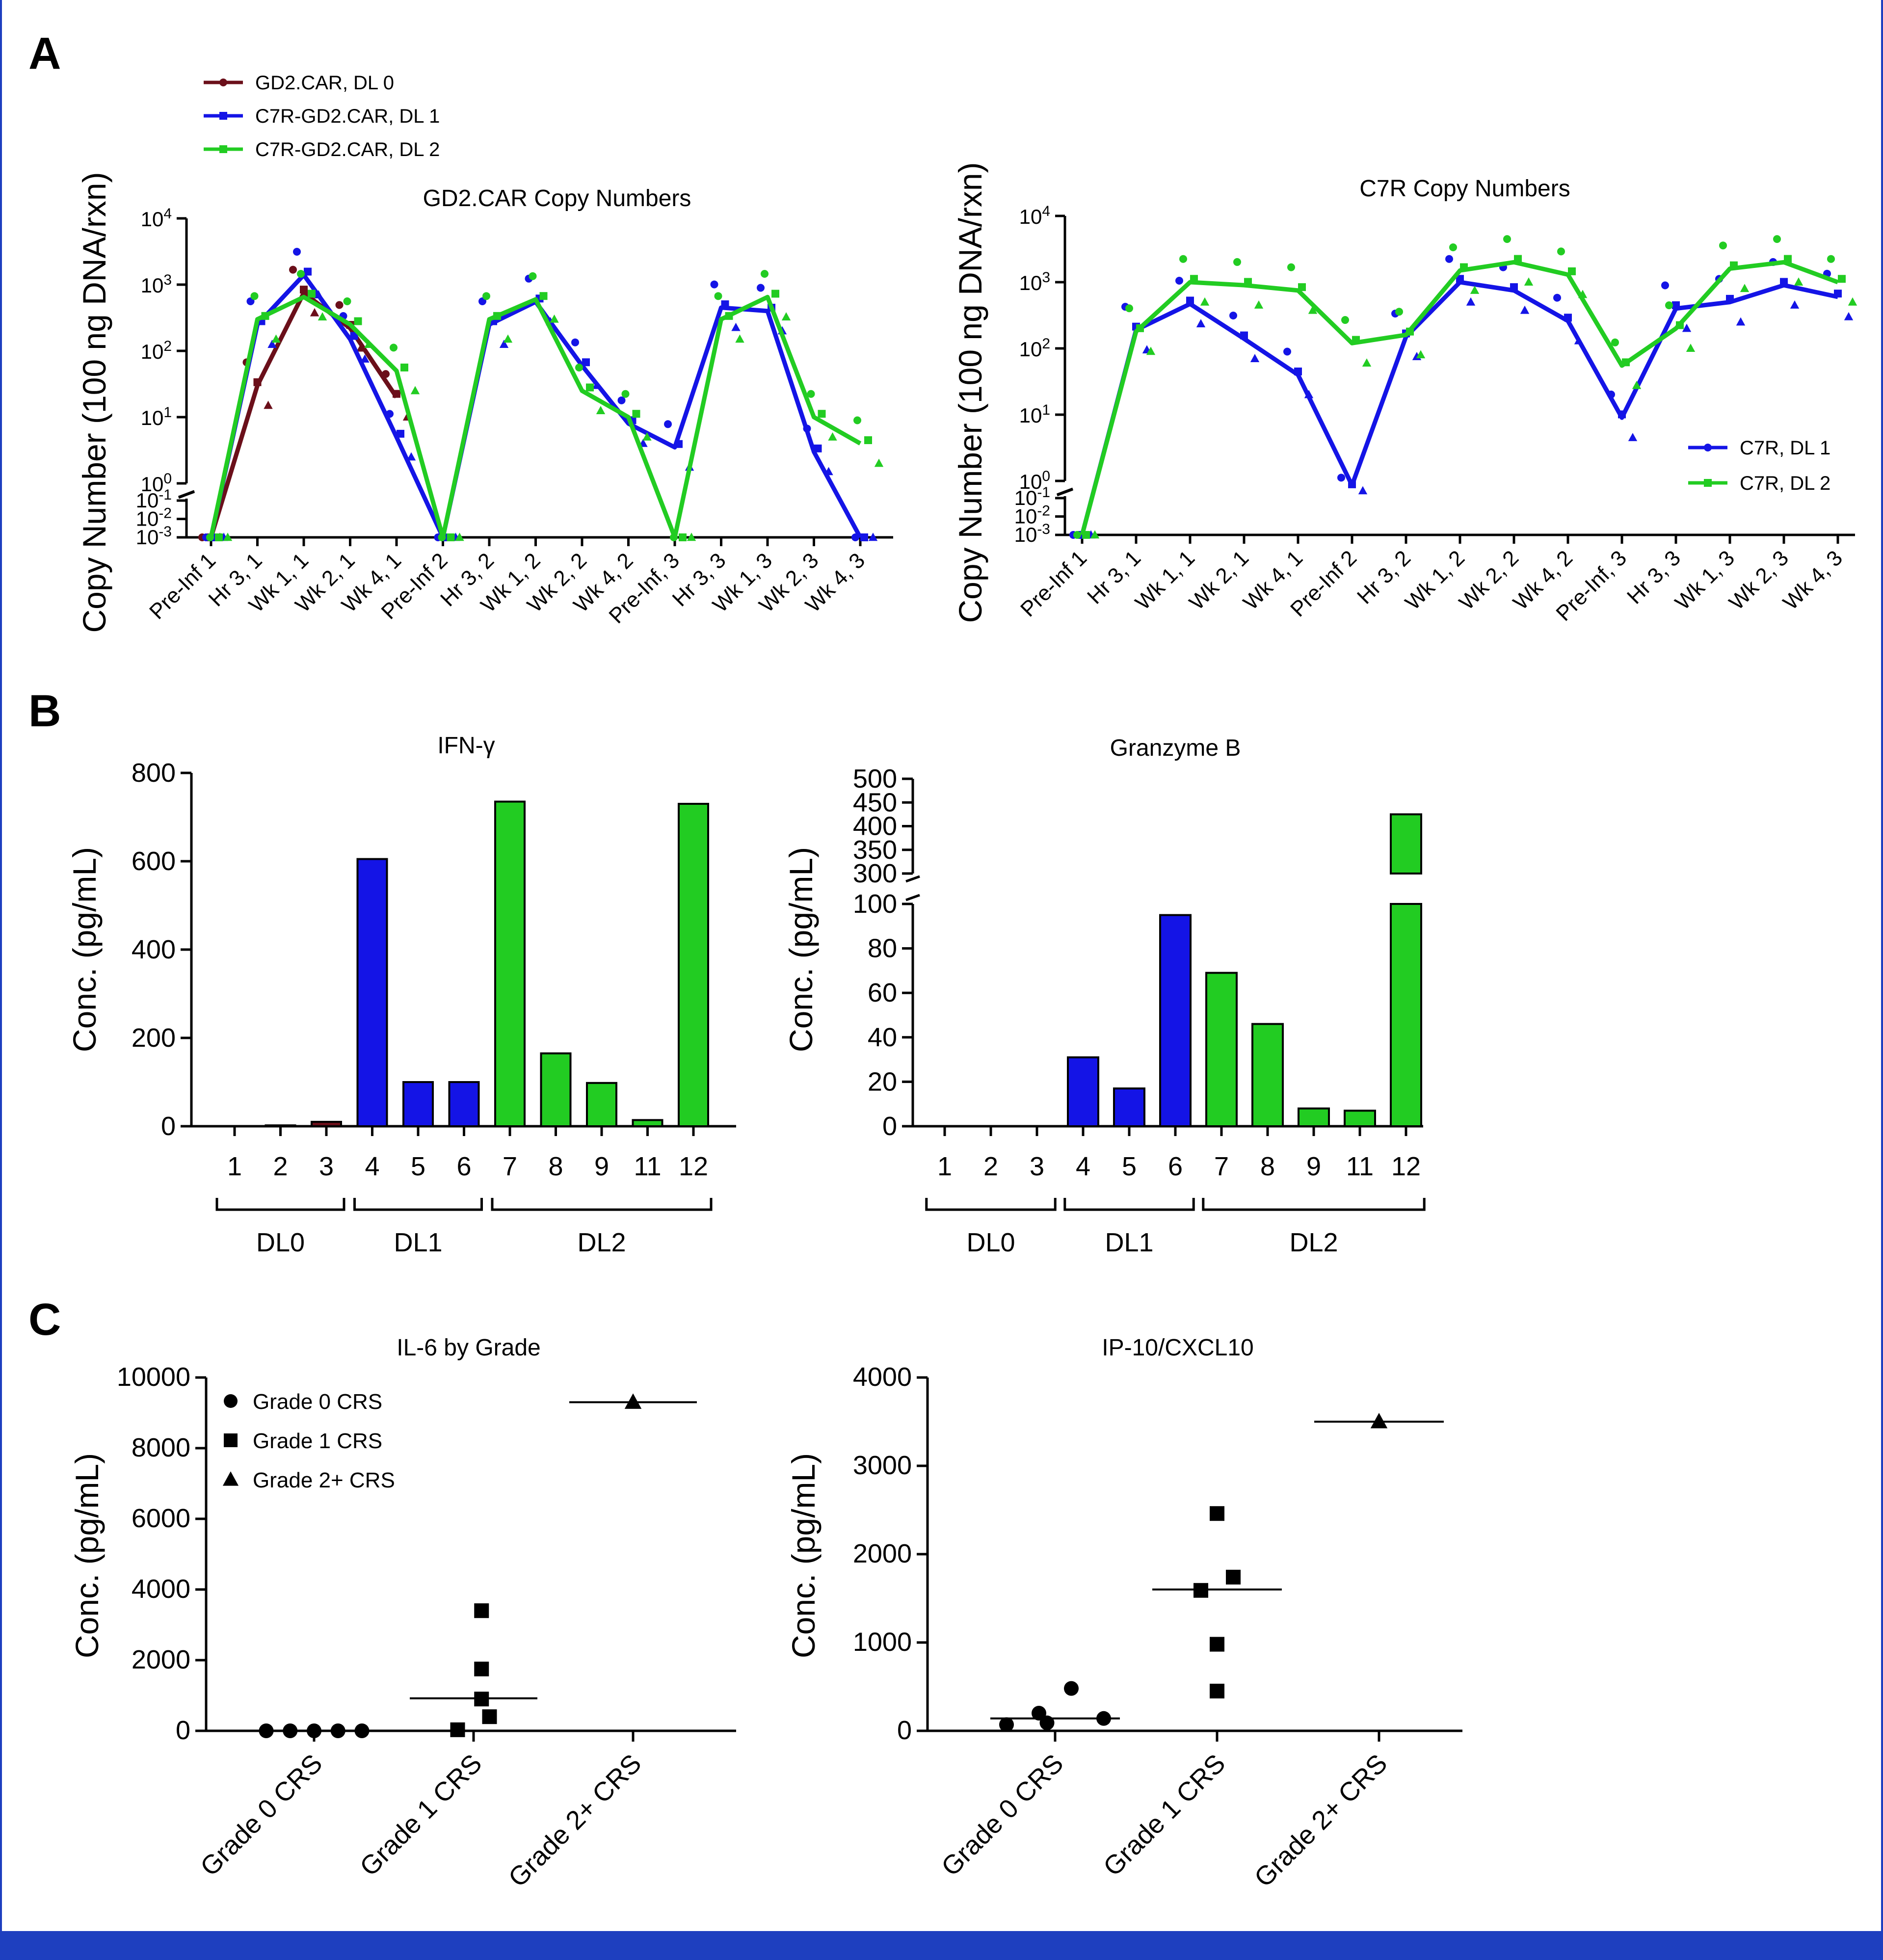 This screenshot has width=1883, height=1960. Describe the element at coordinates (1219, 580) in the screenshot. I see `x-tick-label: Wk 2, 1` at that location.